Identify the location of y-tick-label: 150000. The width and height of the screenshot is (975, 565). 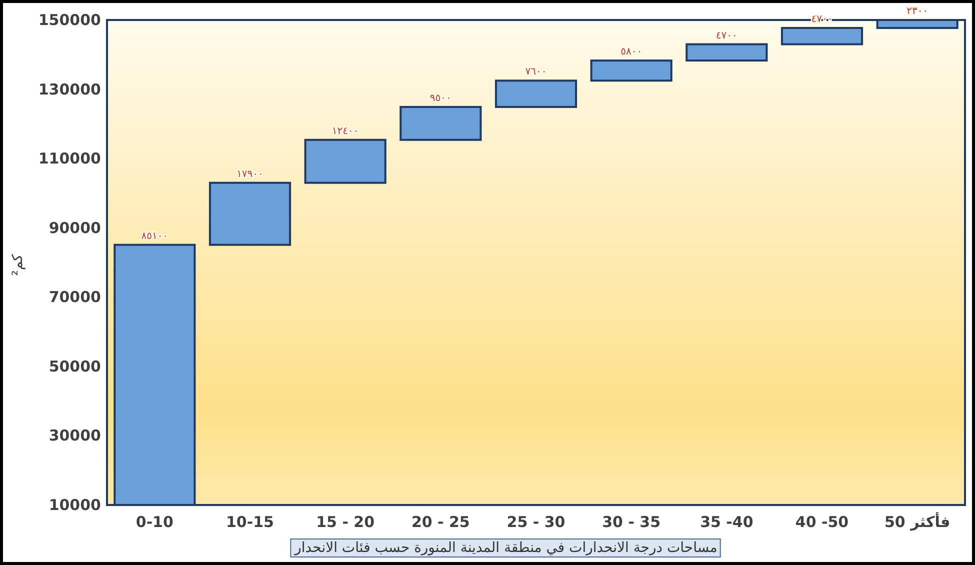
(69, 20).